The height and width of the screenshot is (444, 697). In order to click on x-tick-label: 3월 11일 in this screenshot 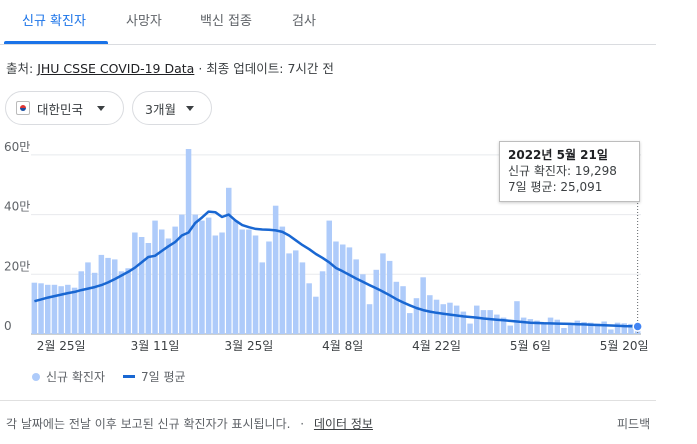, I will do `click(155, 346)`.